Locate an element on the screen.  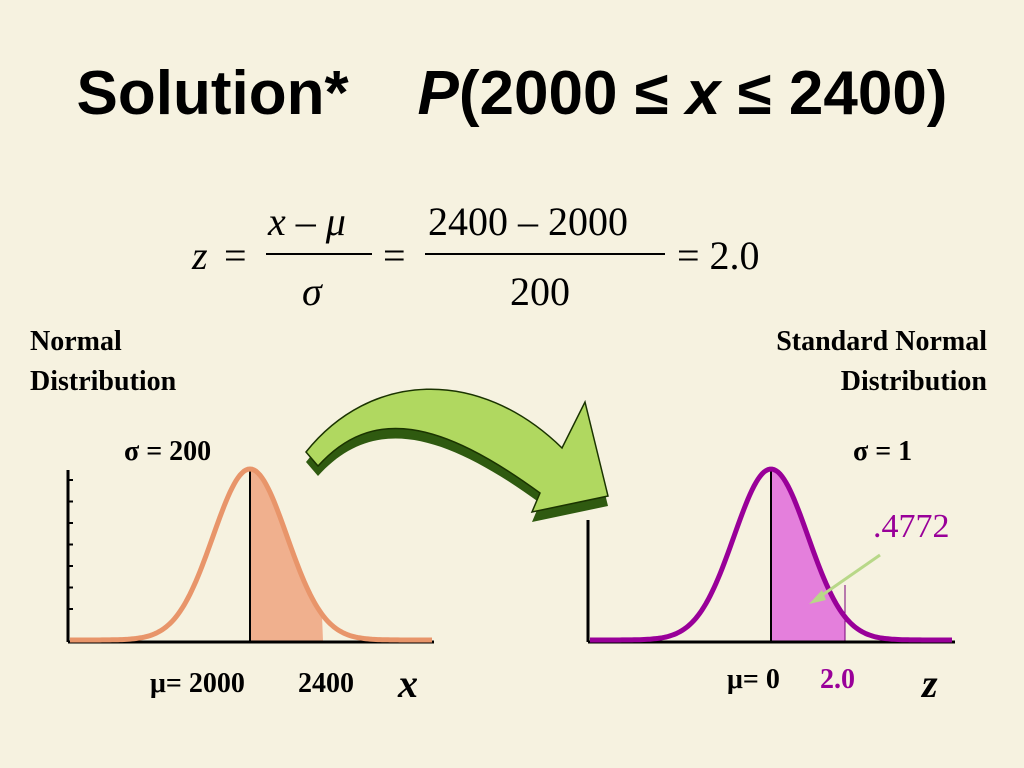
title-p: P is located at coordinates (438, 93).